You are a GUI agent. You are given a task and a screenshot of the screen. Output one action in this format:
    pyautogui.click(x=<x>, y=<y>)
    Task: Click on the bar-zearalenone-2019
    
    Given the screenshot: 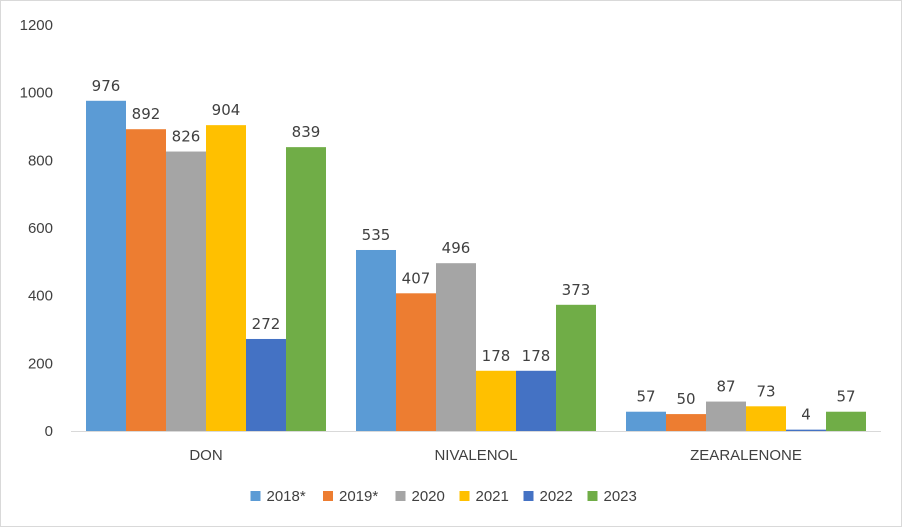 What is the action you would take?
    pyautogui.click(x=686, y=422)
    